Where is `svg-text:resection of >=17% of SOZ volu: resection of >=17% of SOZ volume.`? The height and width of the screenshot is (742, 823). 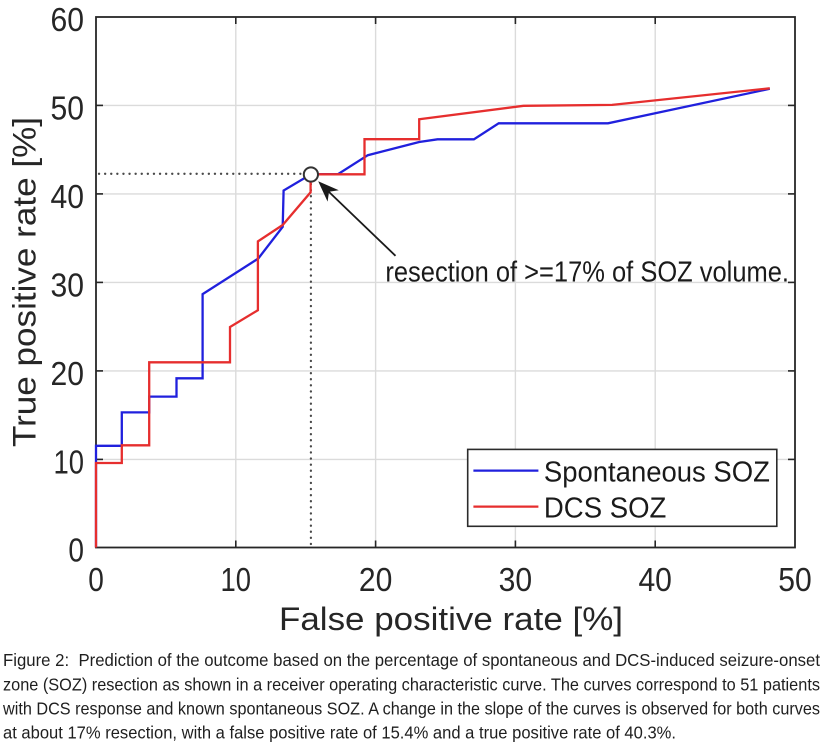
svg-text:resection of >=17% of SOZ volu: resection of >=17% of SOZ volume. is located at coordinates (587, 273).